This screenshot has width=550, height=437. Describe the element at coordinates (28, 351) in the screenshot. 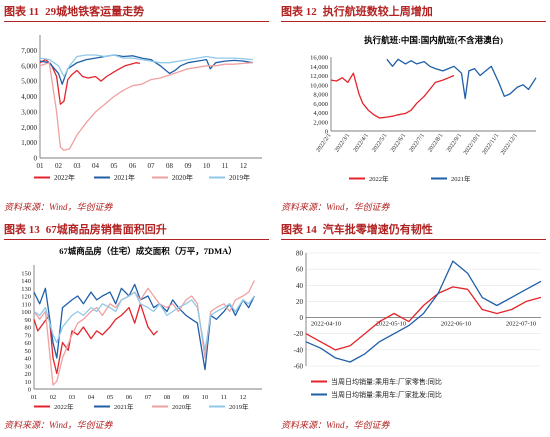

I see `y-tick-label: 50` at that location.